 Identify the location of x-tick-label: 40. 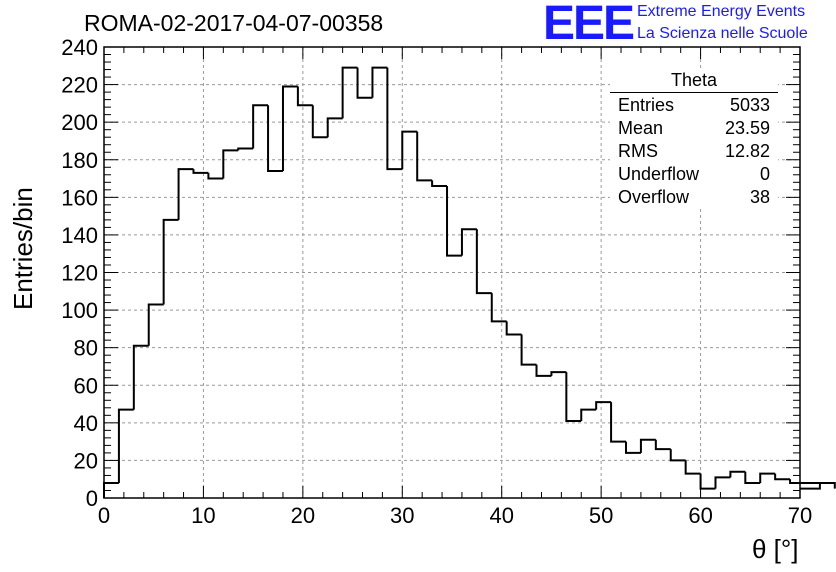
(501, 515).